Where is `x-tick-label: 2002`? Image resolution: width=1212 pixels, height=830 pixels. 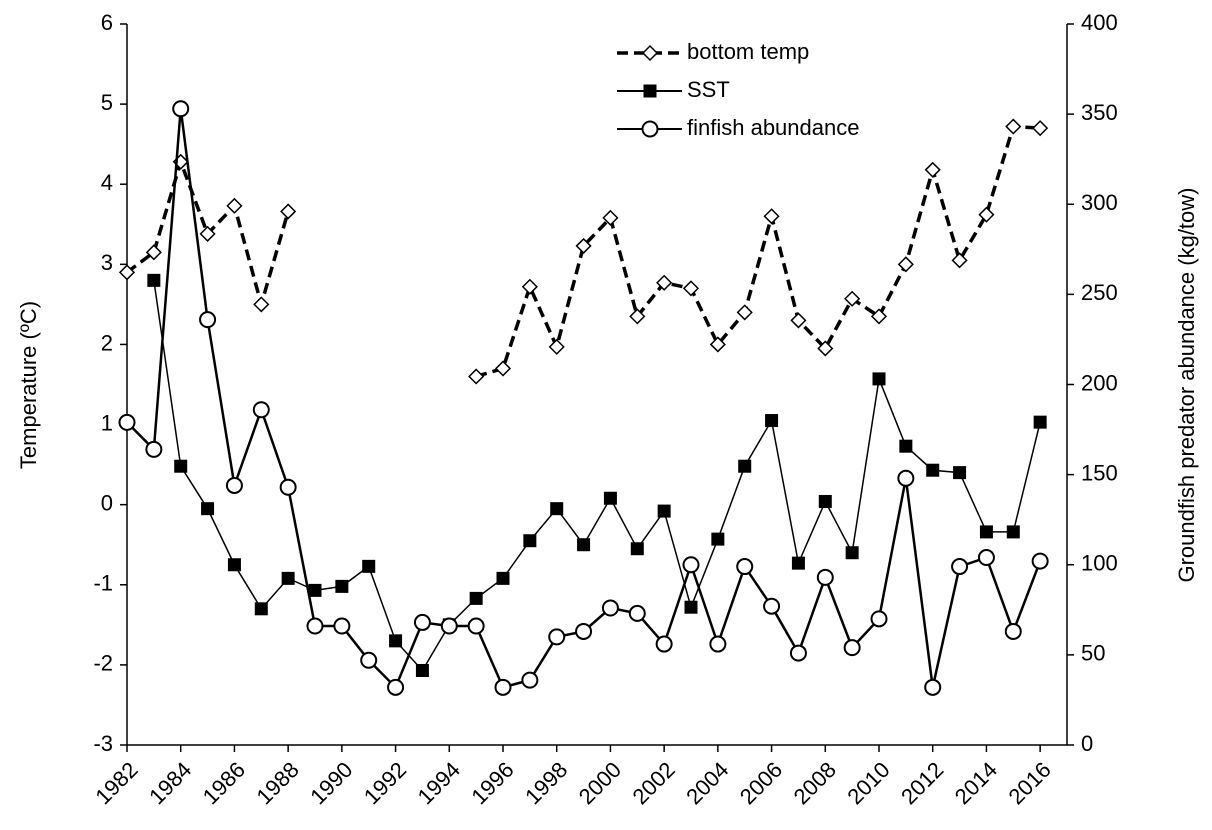
x-tick-label: 2002 is located at coordinates (653, 783).